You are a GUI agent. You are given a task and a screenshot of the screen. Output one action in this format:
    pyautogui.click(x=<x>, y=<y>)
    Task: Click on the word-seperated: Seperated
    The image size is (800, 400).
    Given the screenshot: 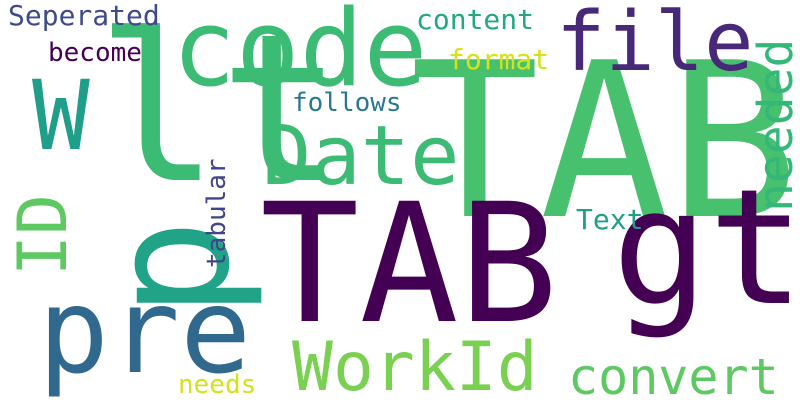 What is the action you would take?
    pyautogui.click(x=84, y=16)
    